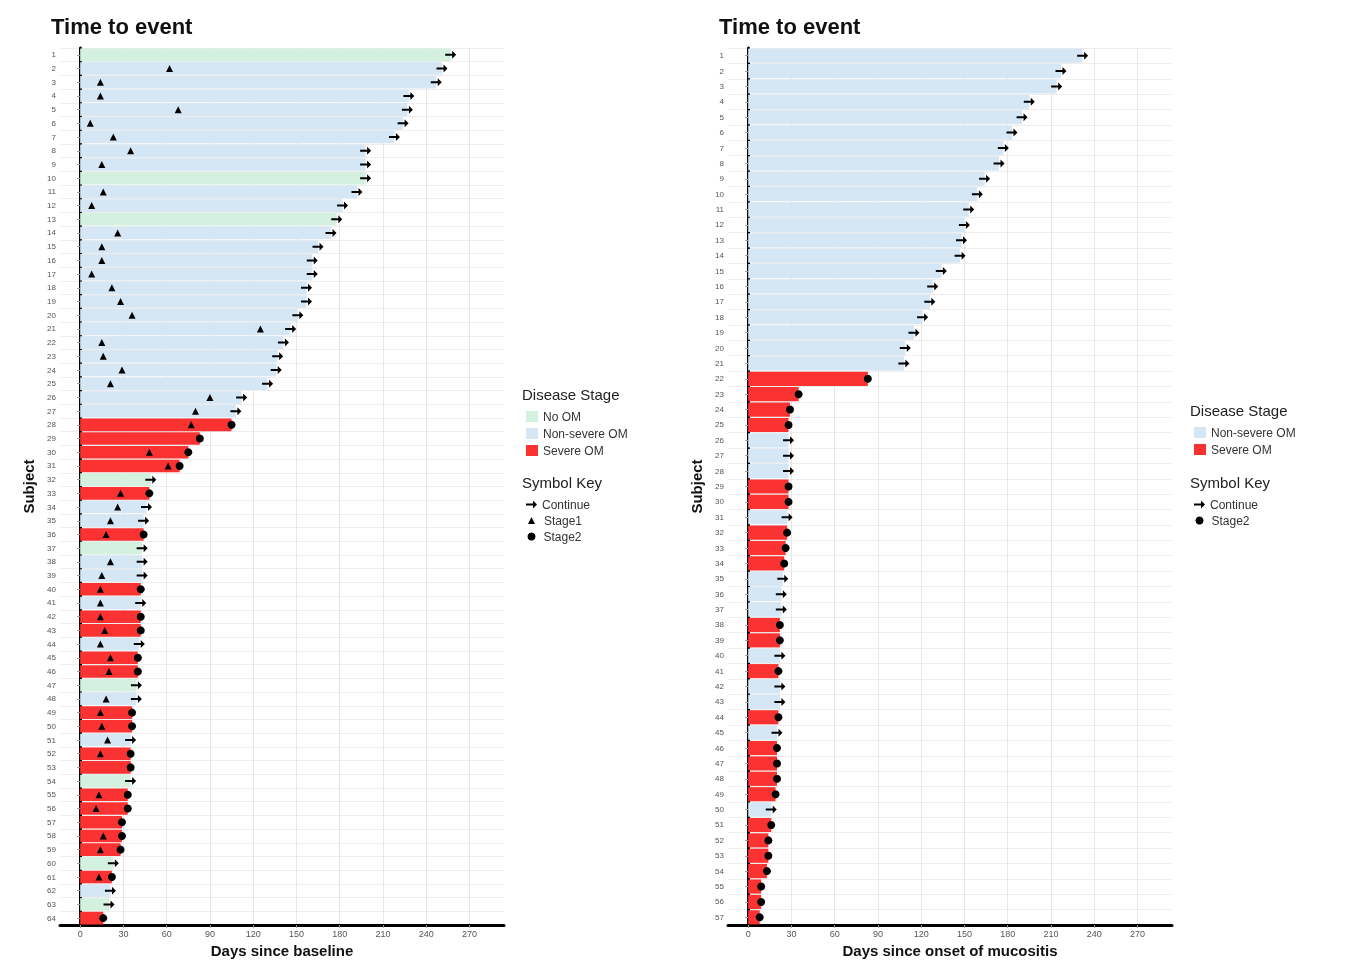 This screenshot has width=1352, height=971. Describe the element at coordinates (282, 950) in the screenshot. I see `x-axis-title: Days since baseline` at that location.